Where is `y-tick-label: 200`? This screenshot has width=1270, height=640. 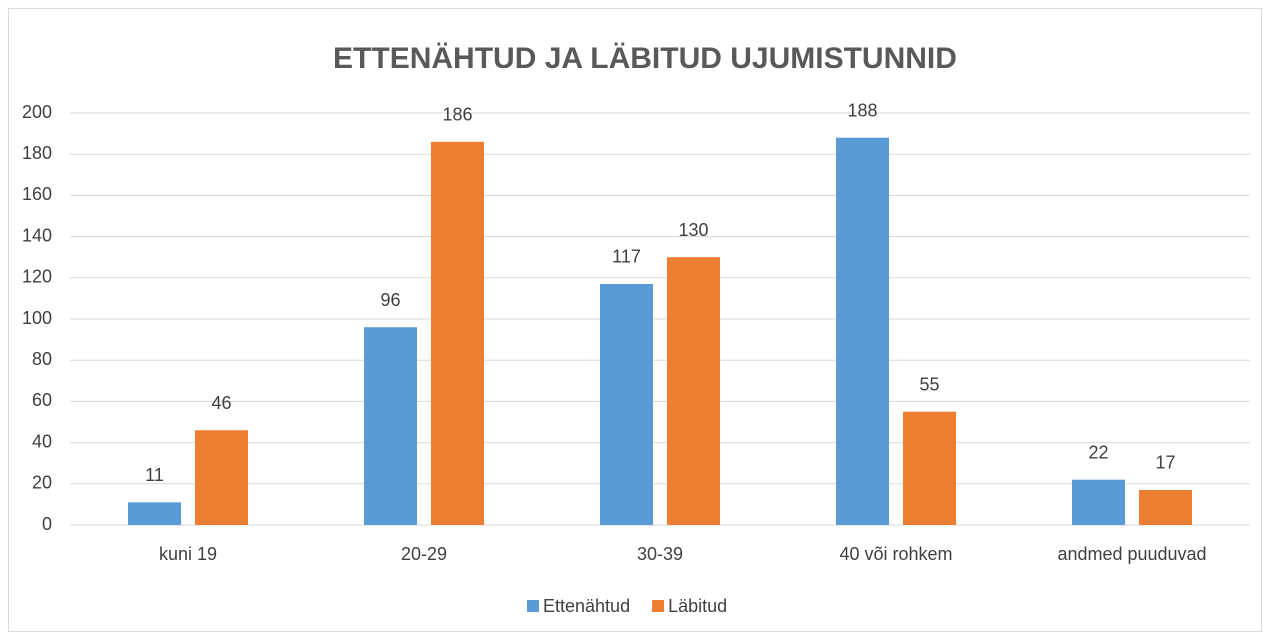 y-tick-label: 200 is located at coordinates (37, 112).